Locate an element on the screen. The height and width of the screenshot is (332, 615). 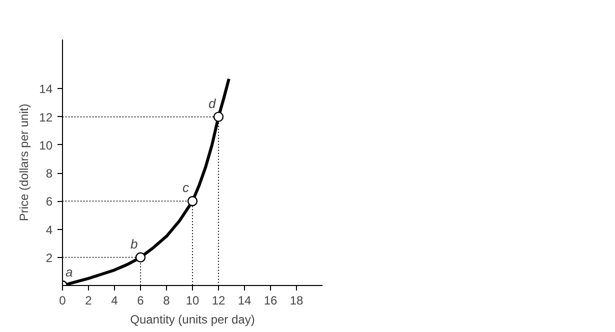
annotation: b is located at coordinates (134, 244).